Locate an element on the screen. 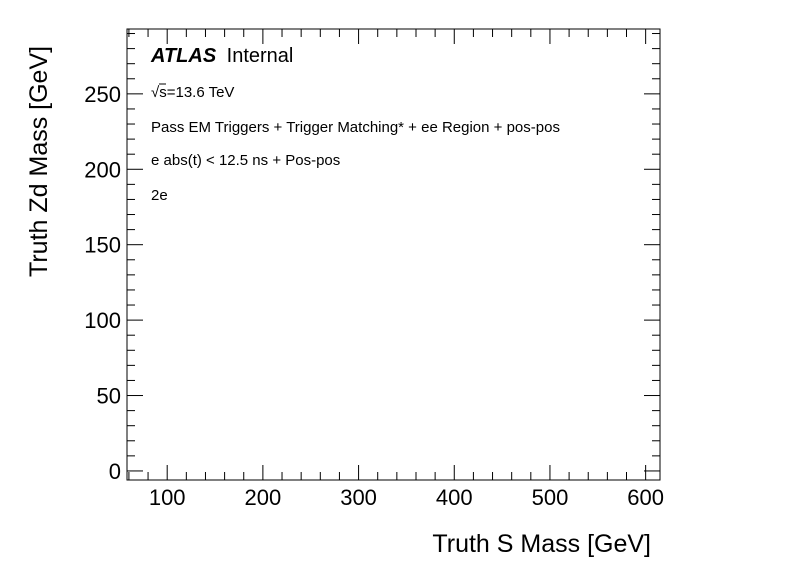 This screenshot has height=572, width=796. channel-label: 2e is located at coordinates (159, 195).